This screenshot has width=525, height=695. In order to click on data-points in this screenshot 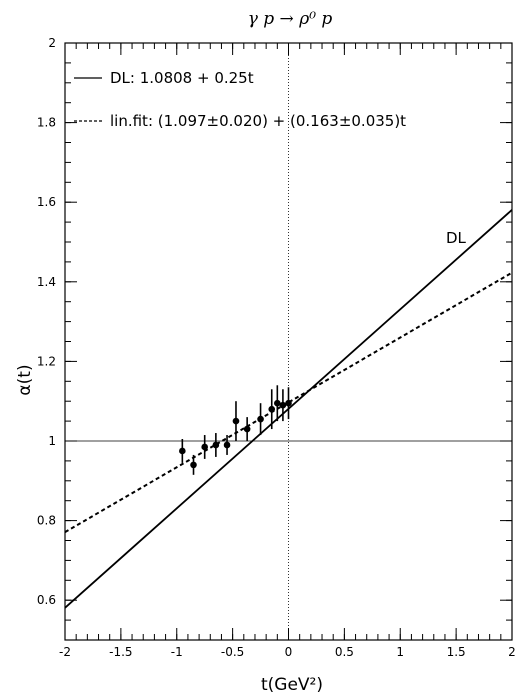, I will do `click(235, 430)`.